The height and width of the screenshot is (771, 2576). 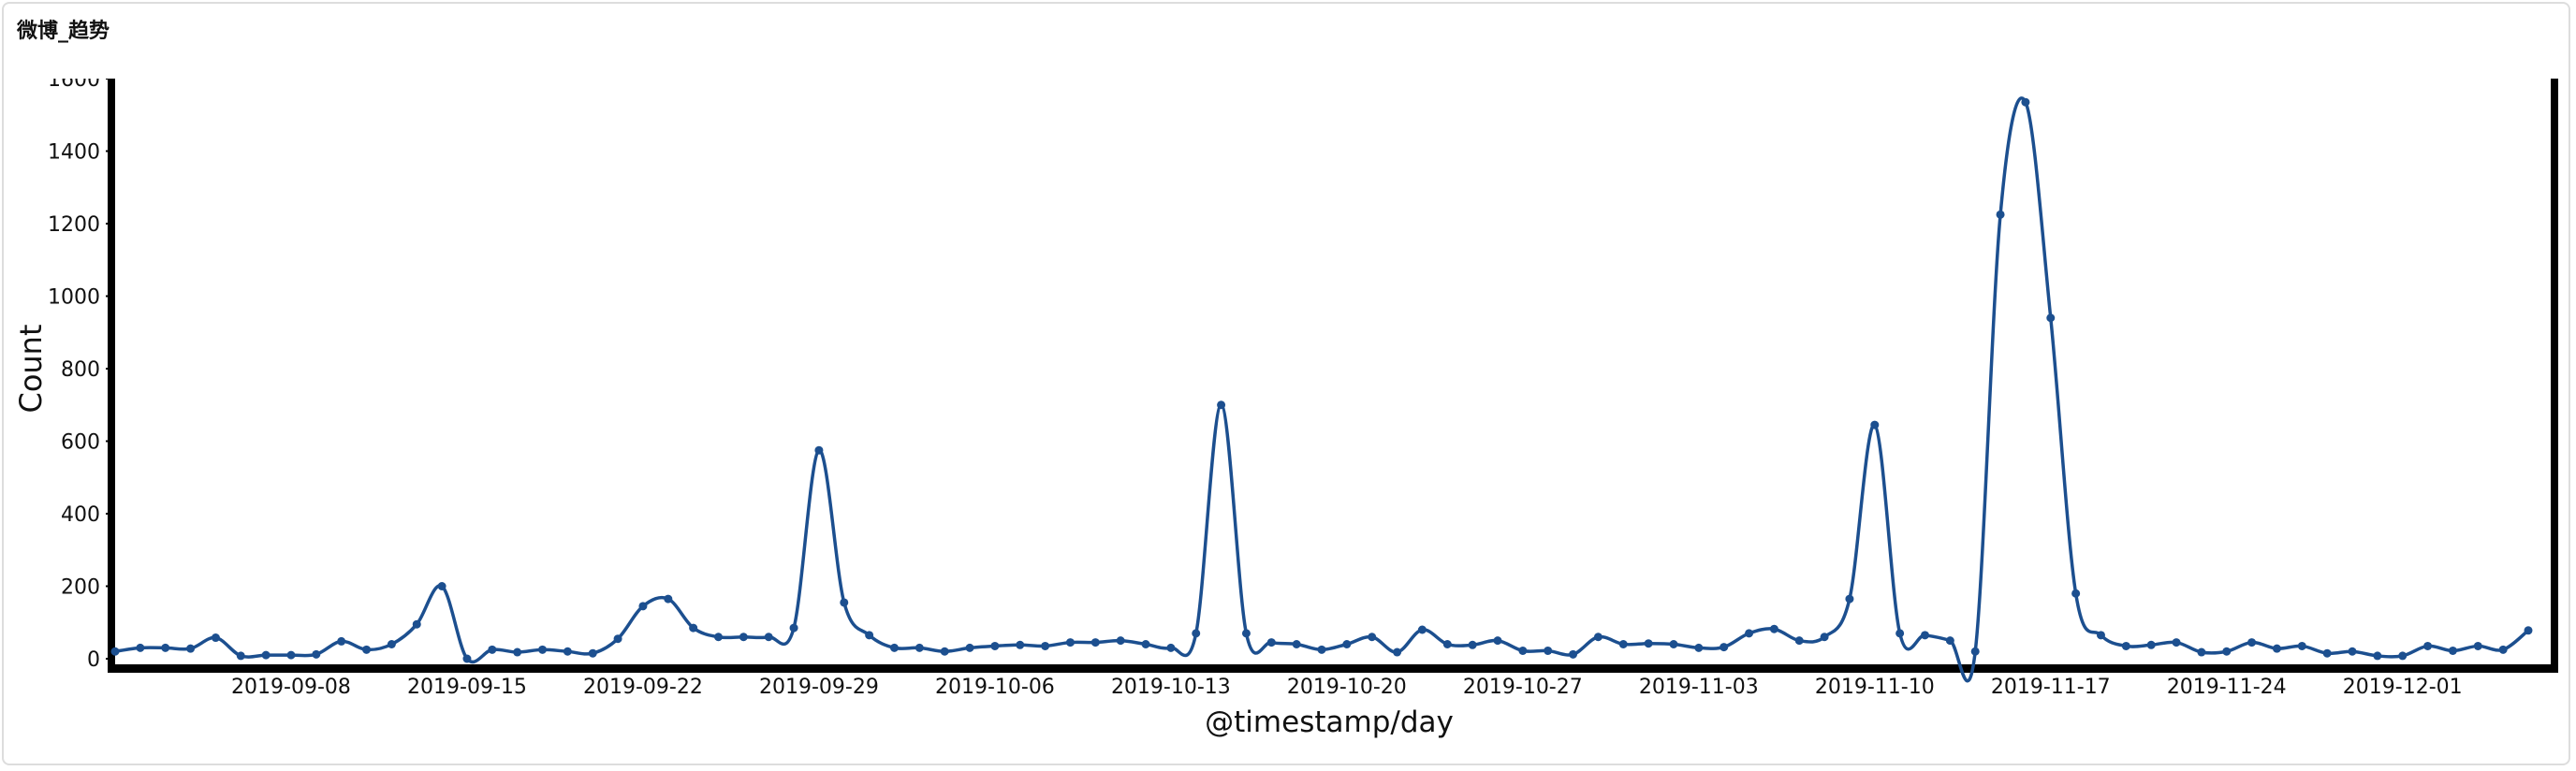 What do you see at coordinates (74, 298) in the screenshot?
I see `y-tick-label: 1000` at bounding box center [74, 298].